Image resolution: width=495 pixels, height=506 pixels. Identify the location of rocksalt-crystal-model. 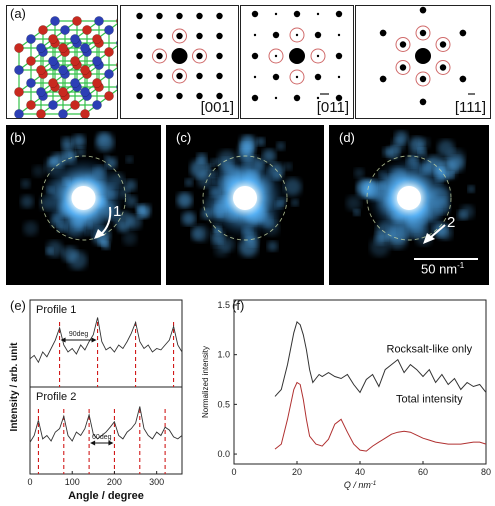
(65, 67).